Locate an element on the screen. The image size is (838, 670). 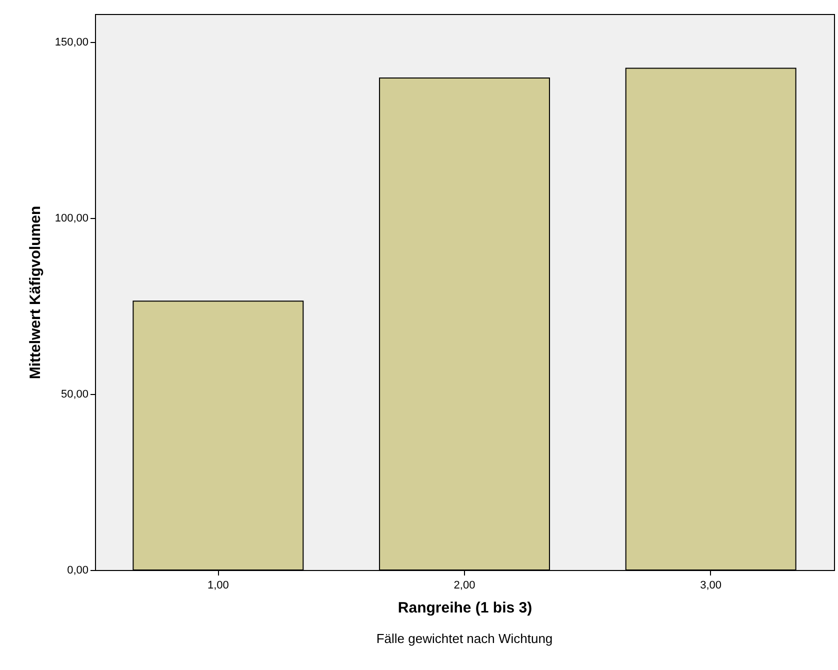
y-tick-label: 0,00 is located at coordinates (77, 570).